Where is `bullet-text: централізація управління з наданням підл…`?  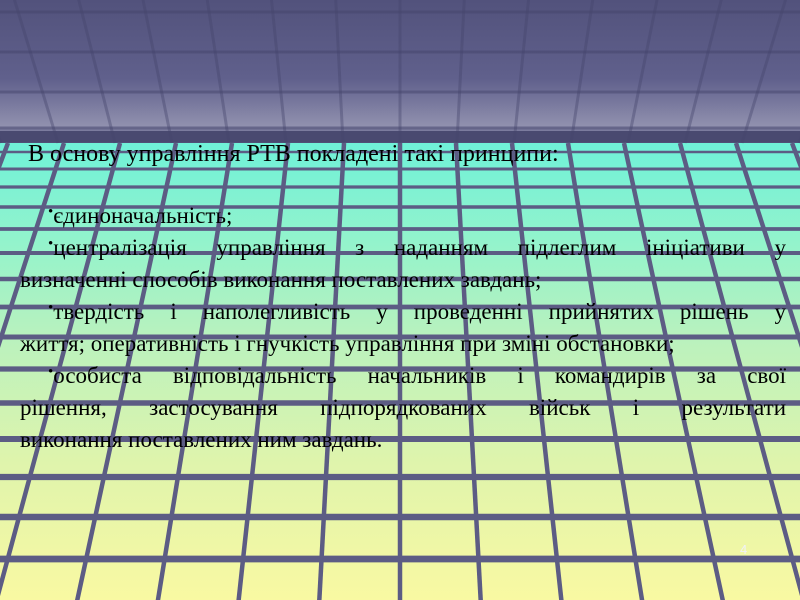 bullet-text: централізація управління з наданням підл… is located at coordinates (419, 247).